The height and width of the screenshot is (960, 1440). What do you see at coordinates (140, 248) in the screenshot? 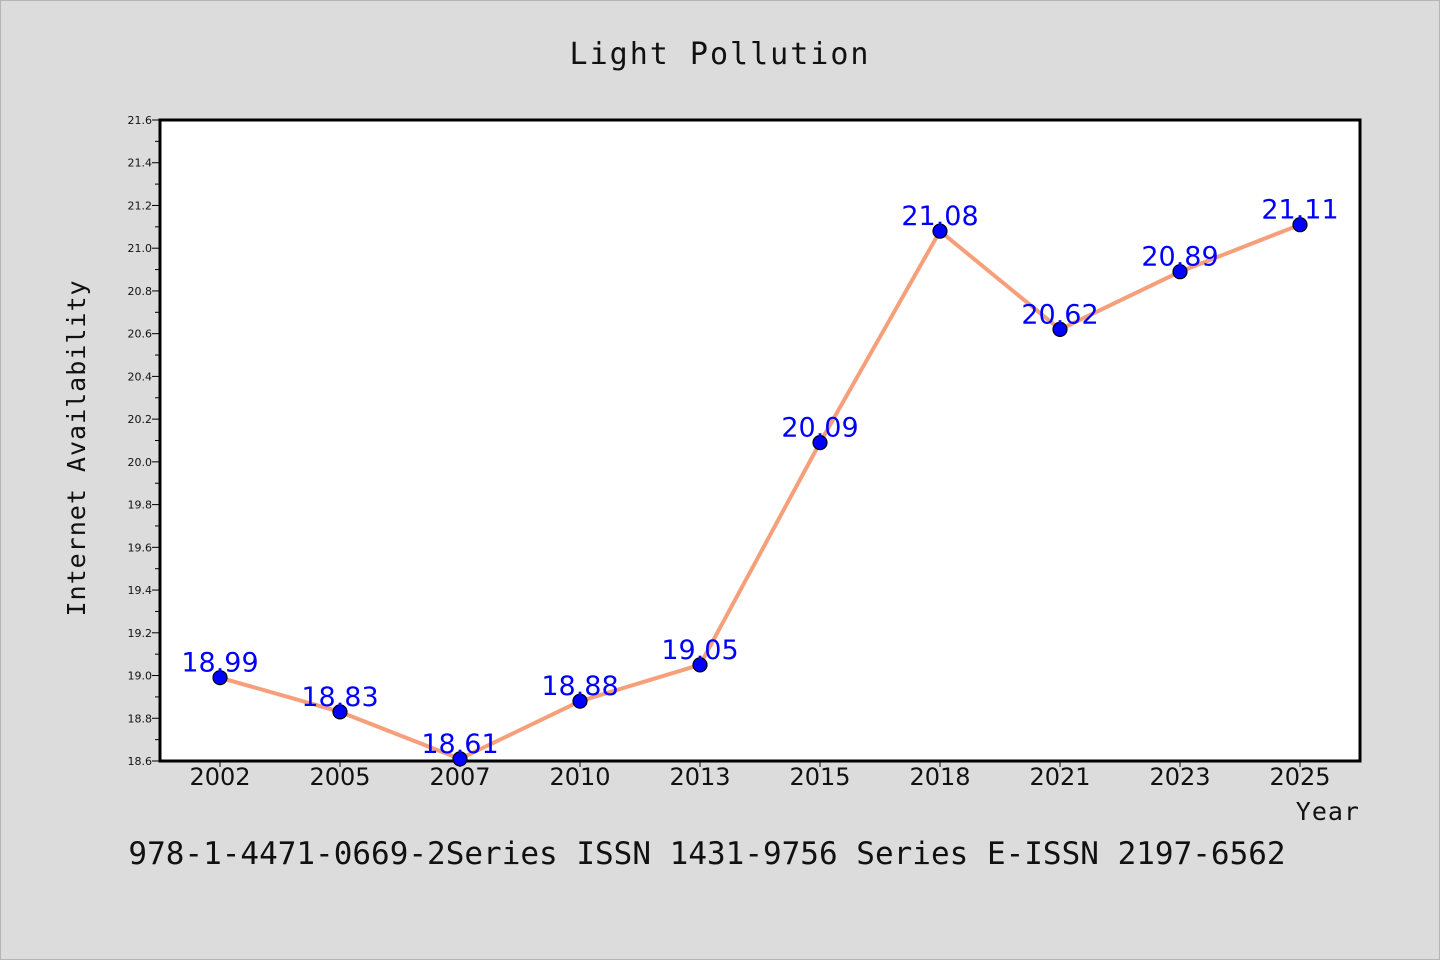
I see `y-tick-label: 21.0` at bounding box center [140, 248].